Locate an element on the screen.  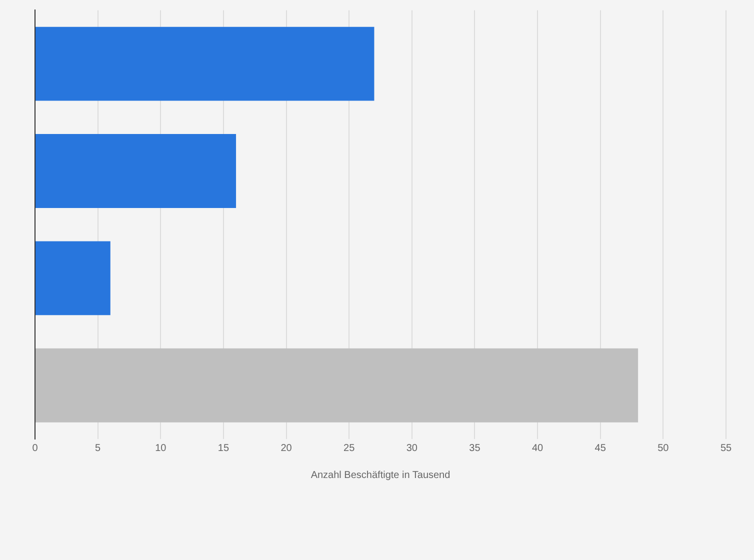
x-tick-label: 20 is located at coordinates (286, 448).